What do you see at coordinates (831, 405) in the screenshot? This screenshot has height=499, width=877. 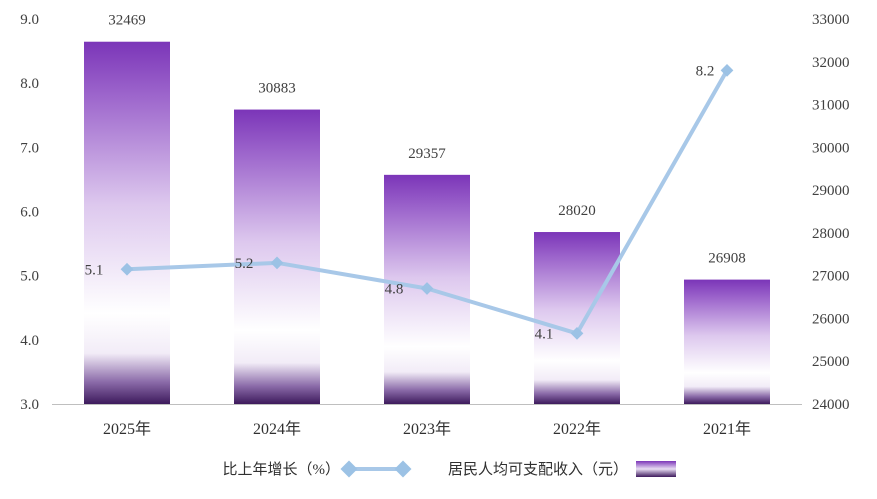 I see `right-axis-tick: 24000` at bounding box center [831, 405].